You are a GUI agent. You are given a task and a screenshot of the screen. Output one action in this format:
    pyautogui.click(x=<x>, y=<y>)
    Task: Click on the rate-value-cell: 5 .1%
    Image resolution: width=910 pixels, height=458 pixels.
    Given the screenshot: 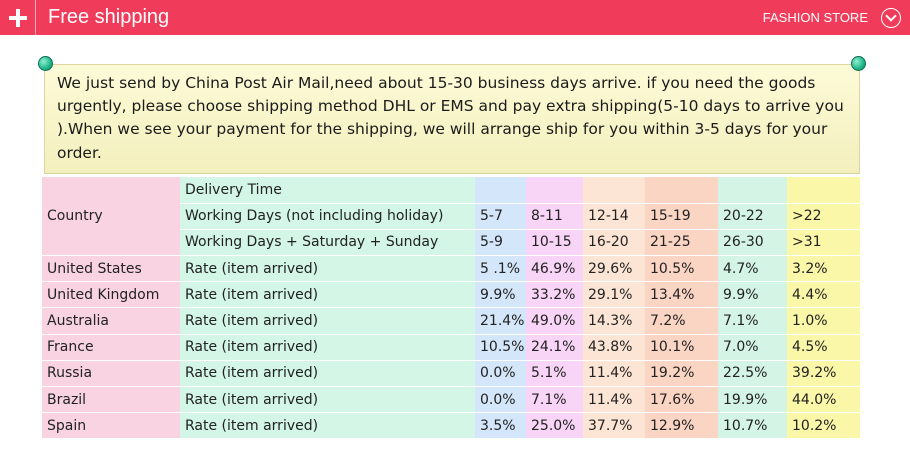 What is the action you would take?
    pyautogui.click(x=500, y=269)
    